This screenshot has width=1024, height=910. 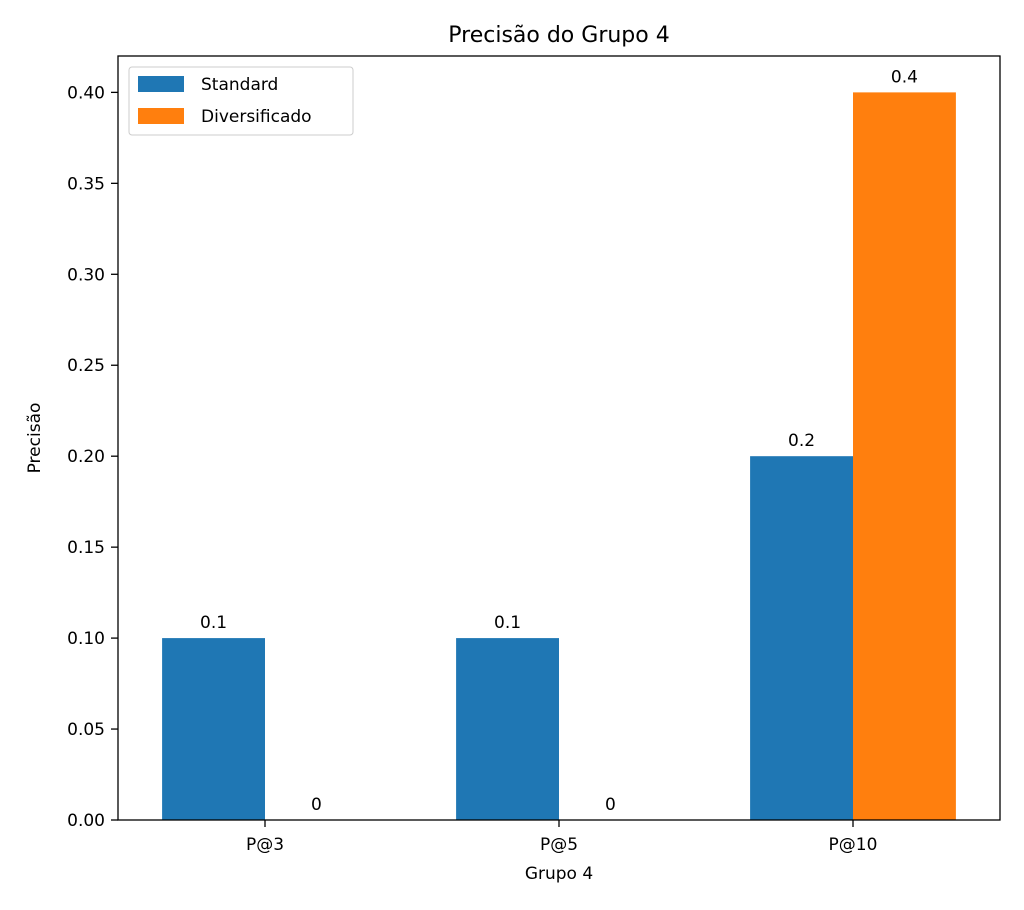 What do you see at coordinates (559, 845) in the screenshot?
I see `x-tick-label: P@5` at bounding box center [559, 845].